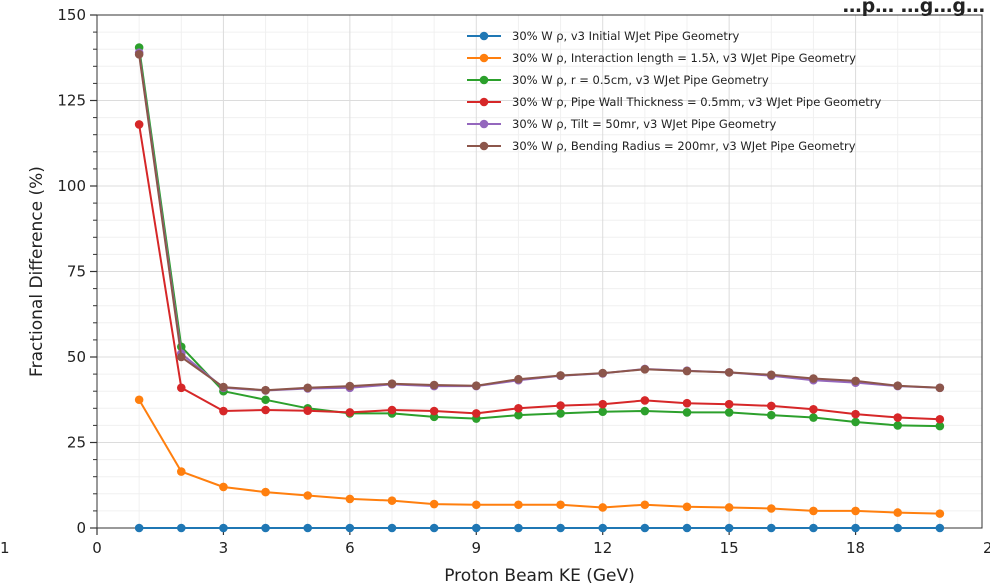 This screenshot has width=990, height=585. I want to click on y-axis-label: Fractional Difference (%), so click(37, 271).